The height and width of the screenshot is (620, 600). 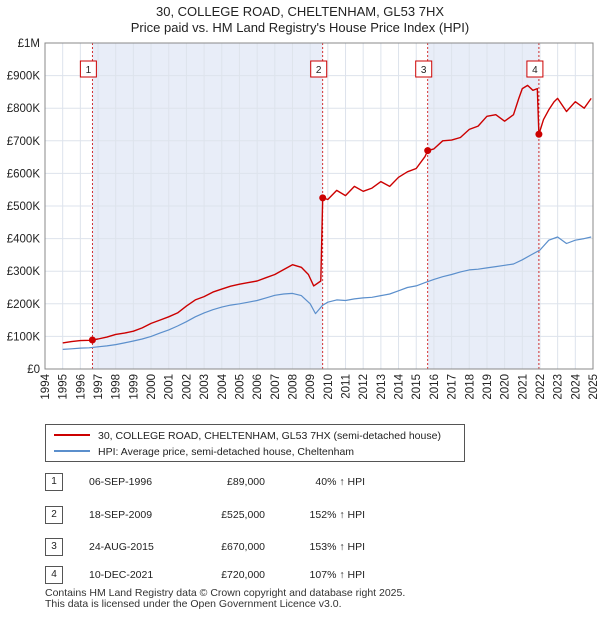 I want to click on x-tick-label: 2009, so click(x=311, y=387).